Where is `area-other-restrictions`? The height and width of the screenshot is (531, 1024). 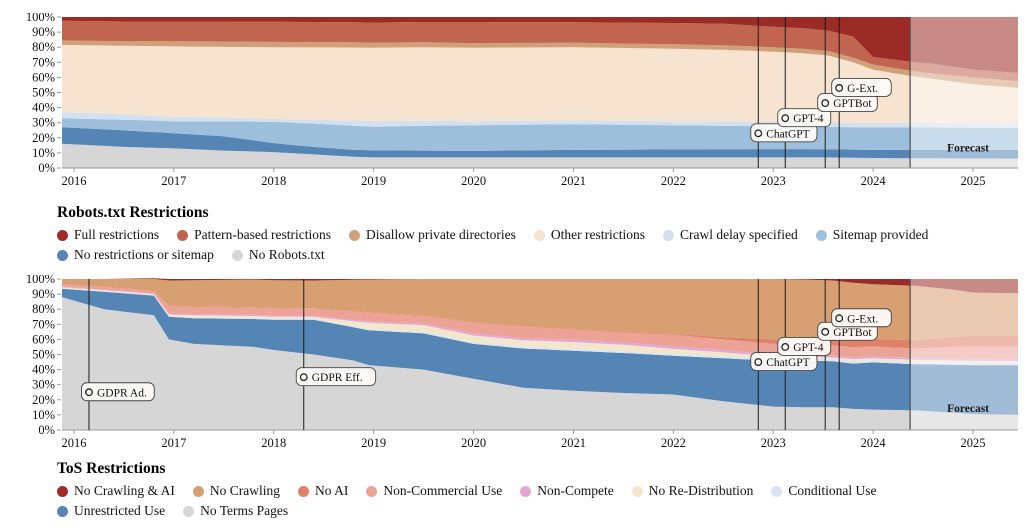 area-other-restrictions is located at coordinates (540, 84).